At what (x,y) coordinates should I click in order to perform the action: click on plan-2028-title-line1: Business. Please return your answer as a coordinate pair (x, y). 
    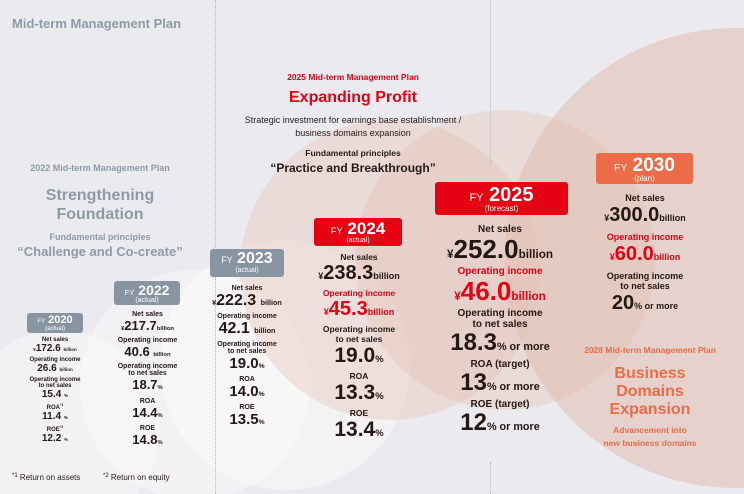
    Looking at the image, I should click on (650, 373).